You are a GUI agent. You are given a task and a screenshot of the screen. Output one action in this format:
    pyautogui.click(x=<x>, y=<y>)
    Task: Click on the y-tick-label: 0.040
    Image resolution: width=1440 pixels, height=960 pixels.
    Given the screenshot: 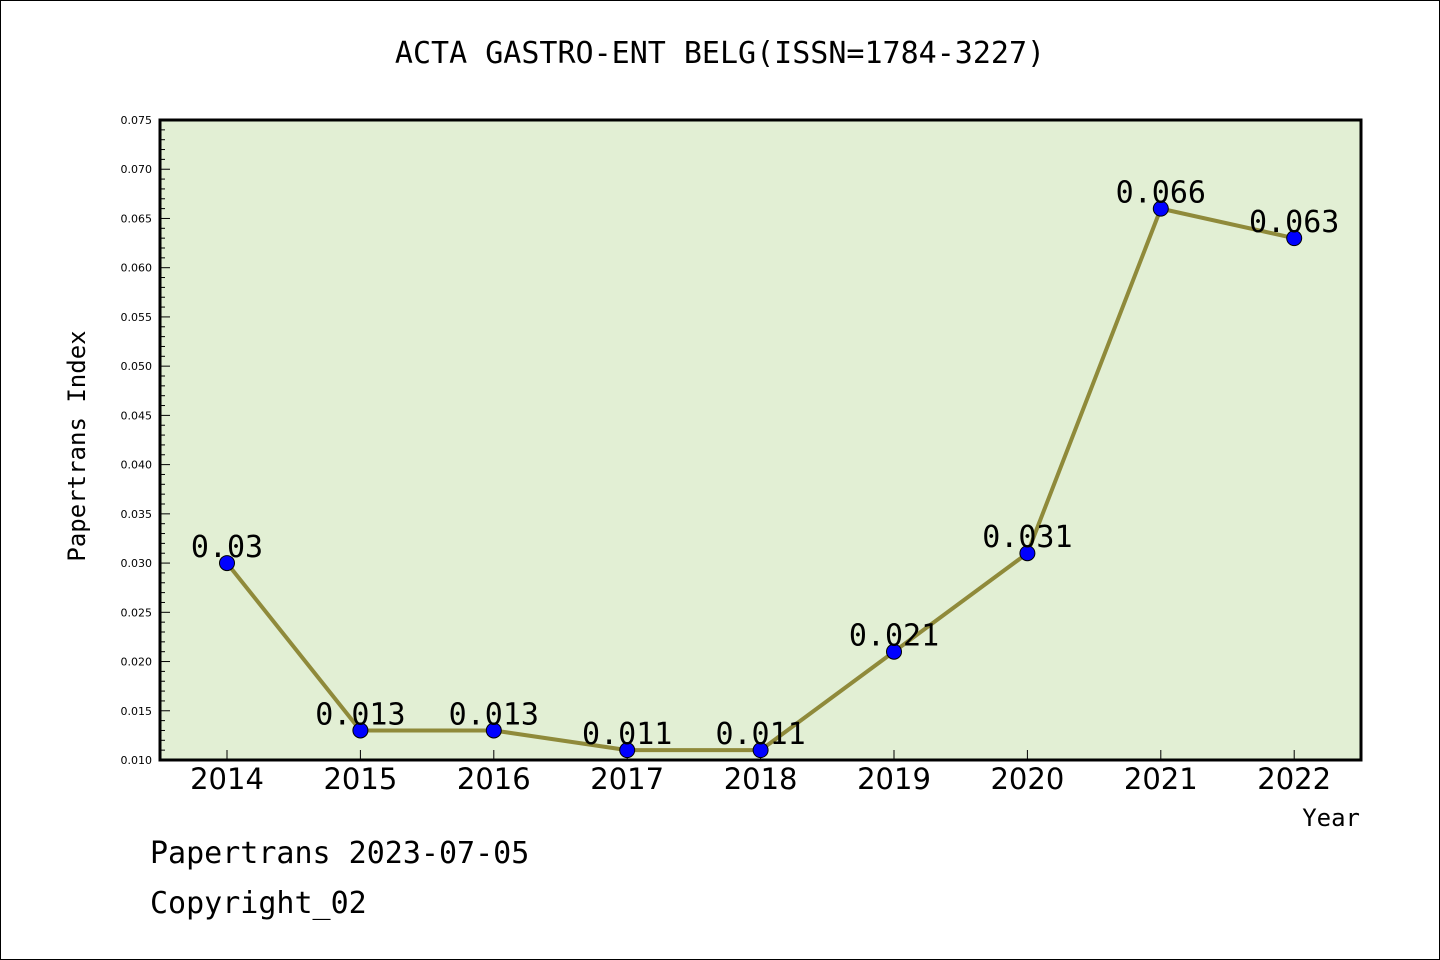 What is the action you would take?
    pyautogui.click(x=137, y=465)
    